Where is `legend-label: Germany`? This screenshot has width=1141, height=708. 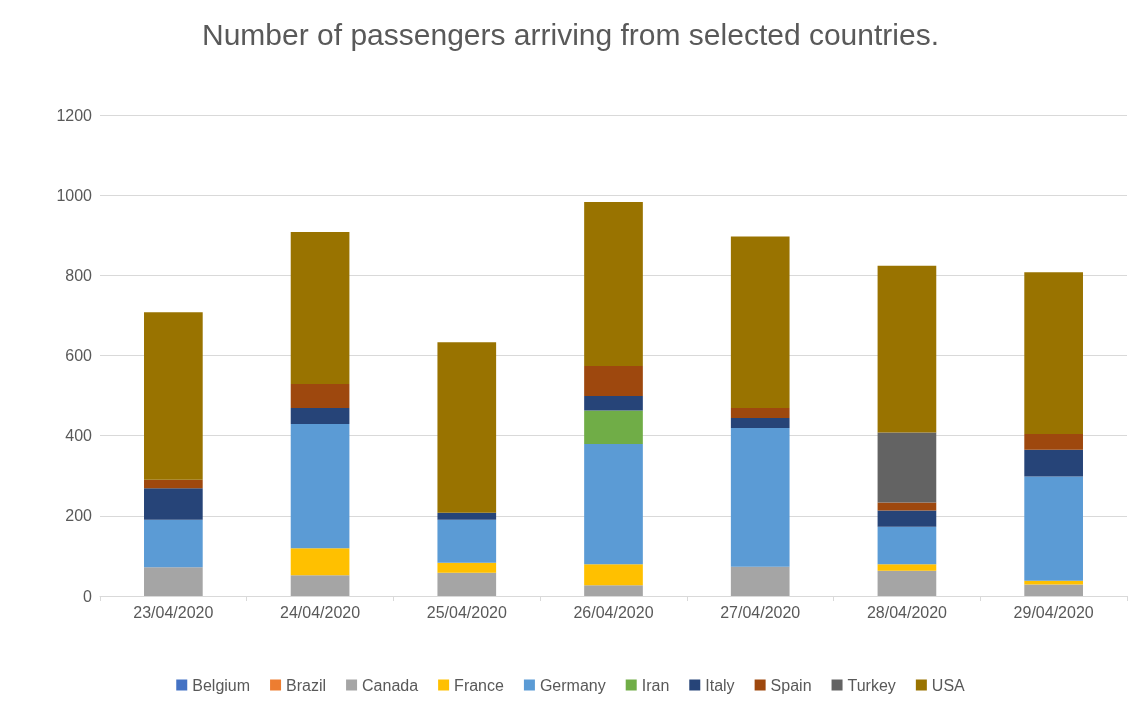 legend-label: Germany is located at coordinates (572, 685).